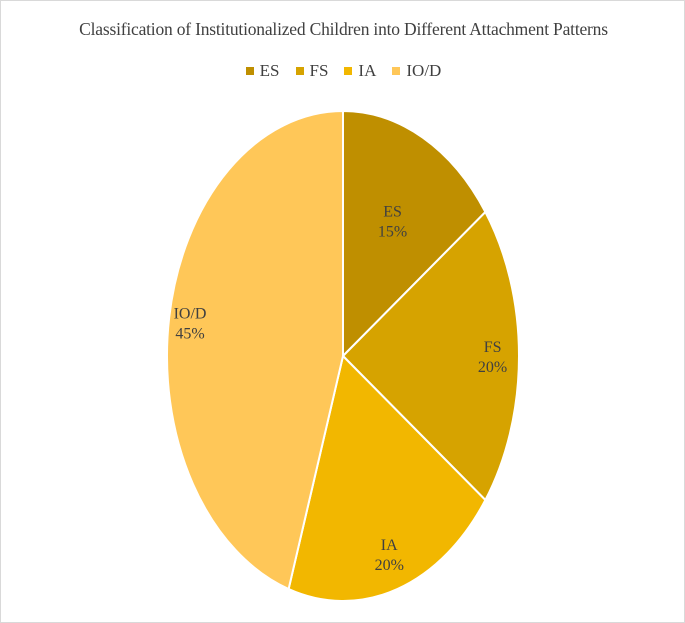 The image size is (685, 623). I want to click on data-label-value-ia: 20%, so click(389, 565).